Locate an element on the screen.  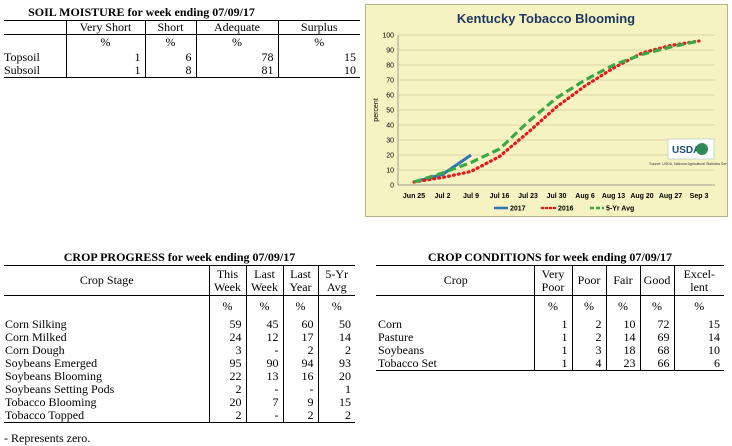
soil-moisture-title: SOIL MOISTURE for week ending 07/09/17 is located at coordinates (141, 12).